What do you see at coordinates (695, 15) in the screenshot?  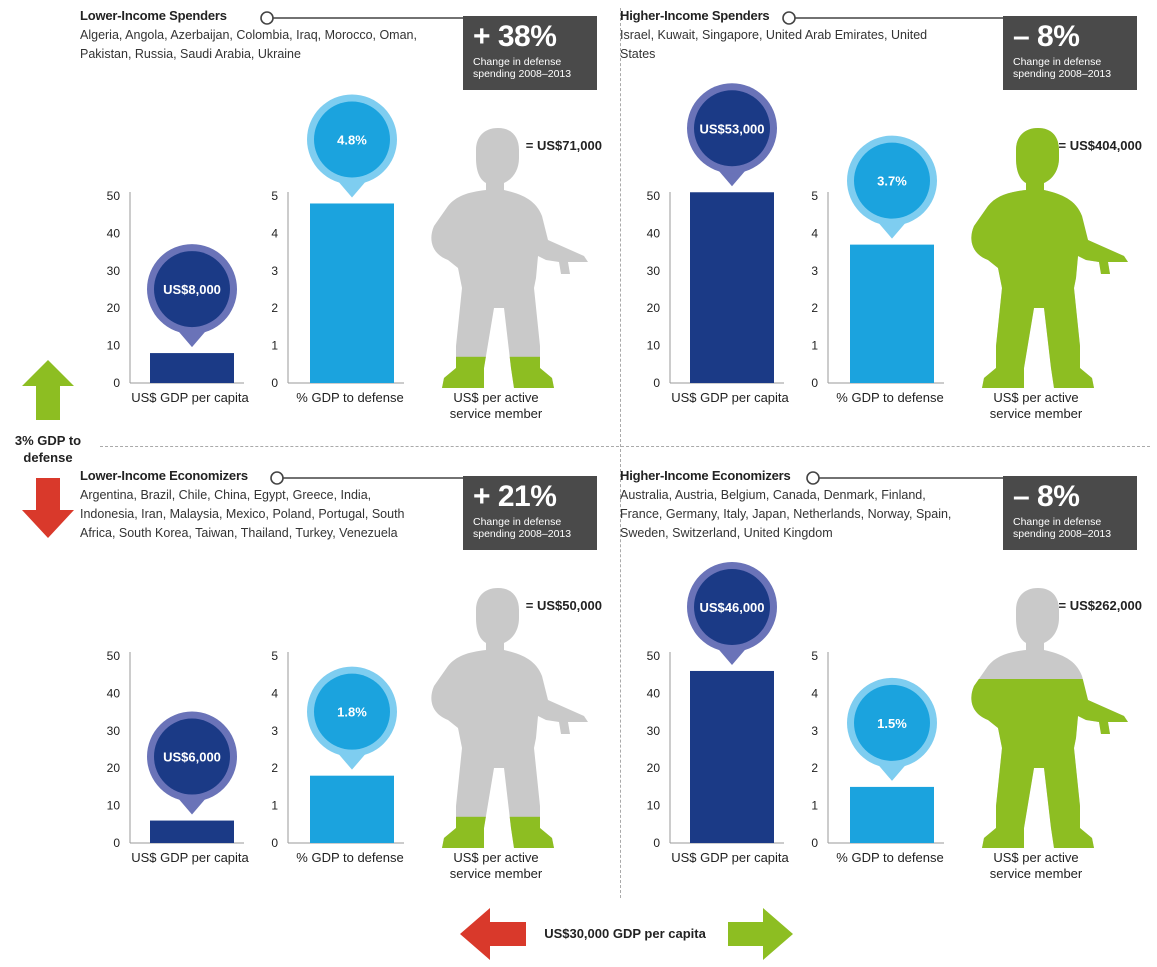 I see `quadrant-title: Higher-Income Spenders` at bounding box center [695, 15].